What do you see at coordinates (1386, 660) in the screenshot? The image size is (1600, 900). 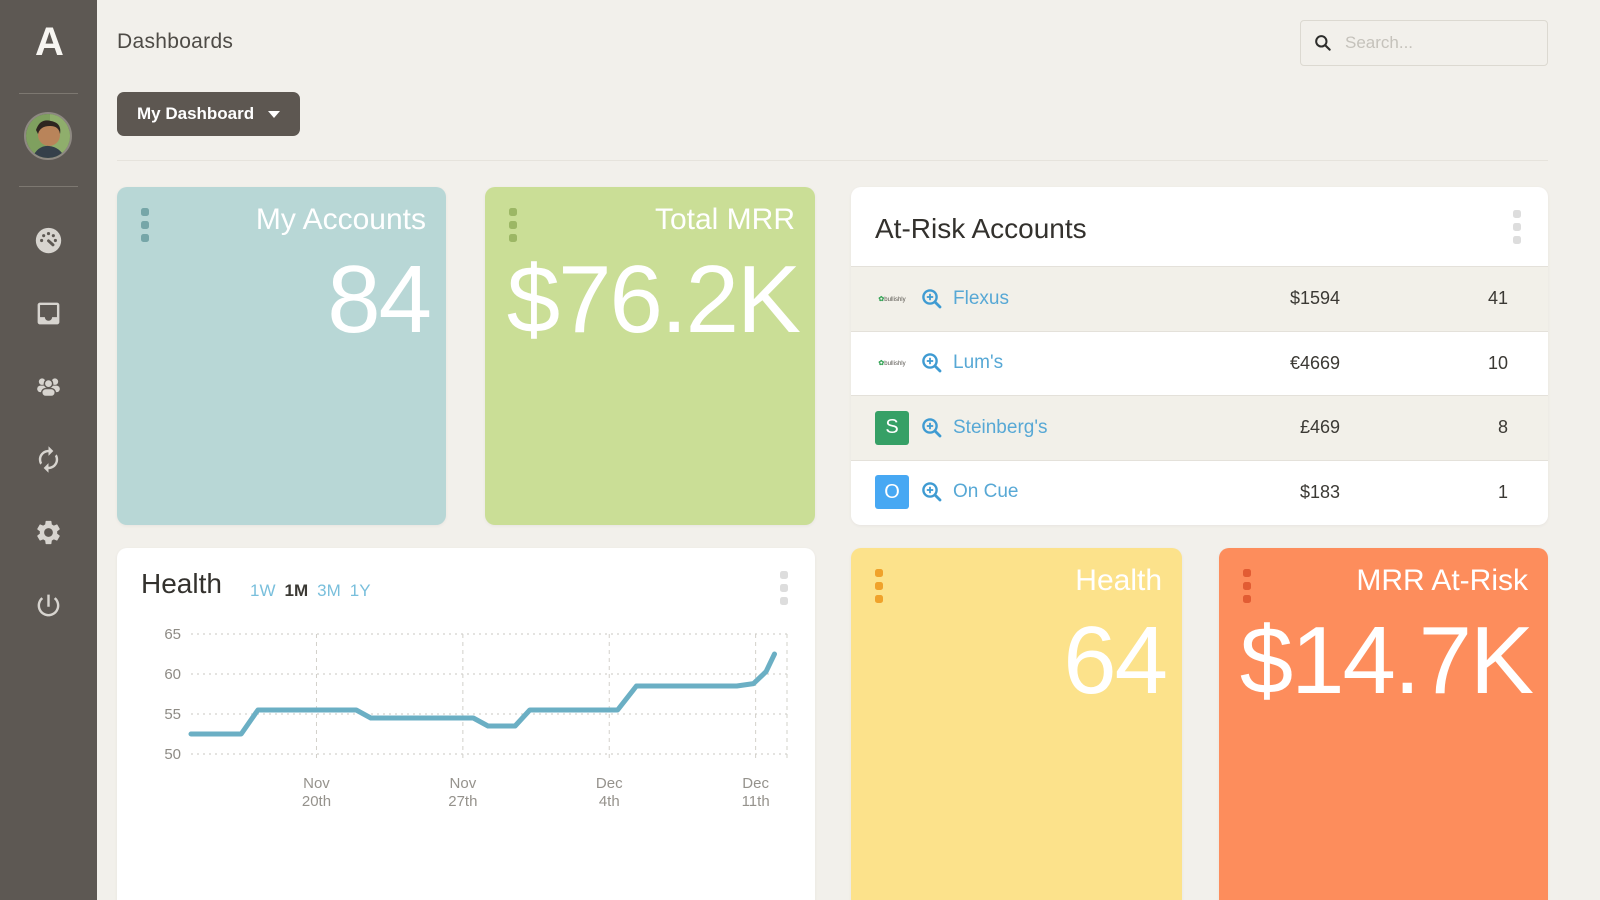 I see `kpi-card-value: $14.7K` at bounding box center [1386, 660].